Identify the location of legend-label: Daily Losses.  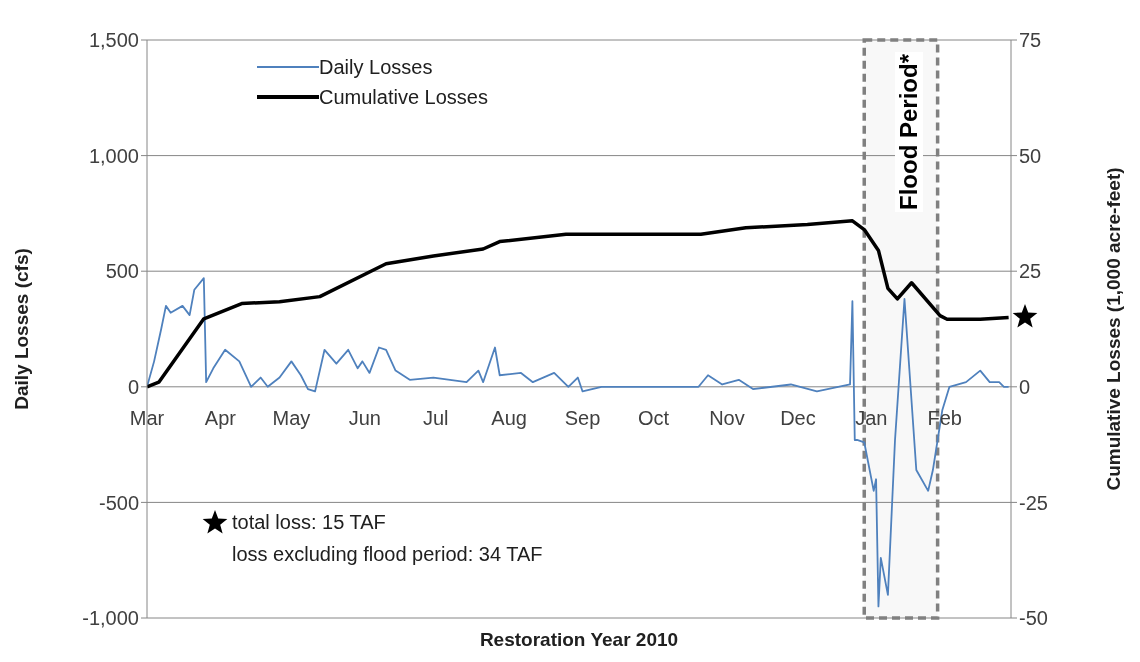
(376, 67).